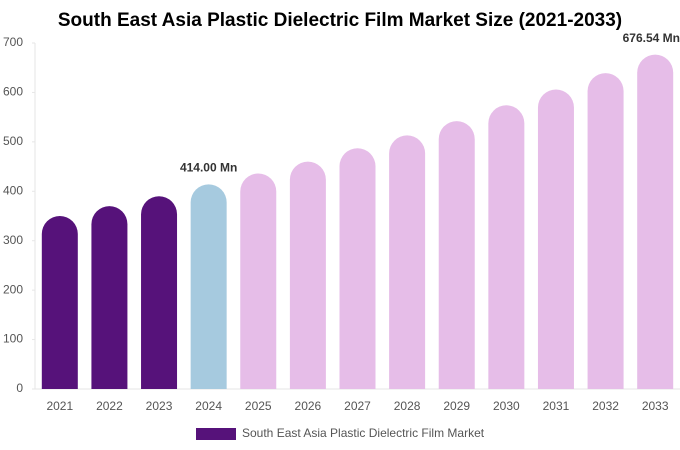 Image resolution: width=680 pixels, height=450 pixels. Describe the element at coordinates (13, 240) in the screenshot. I see `y-tick-label: 300` at that location.